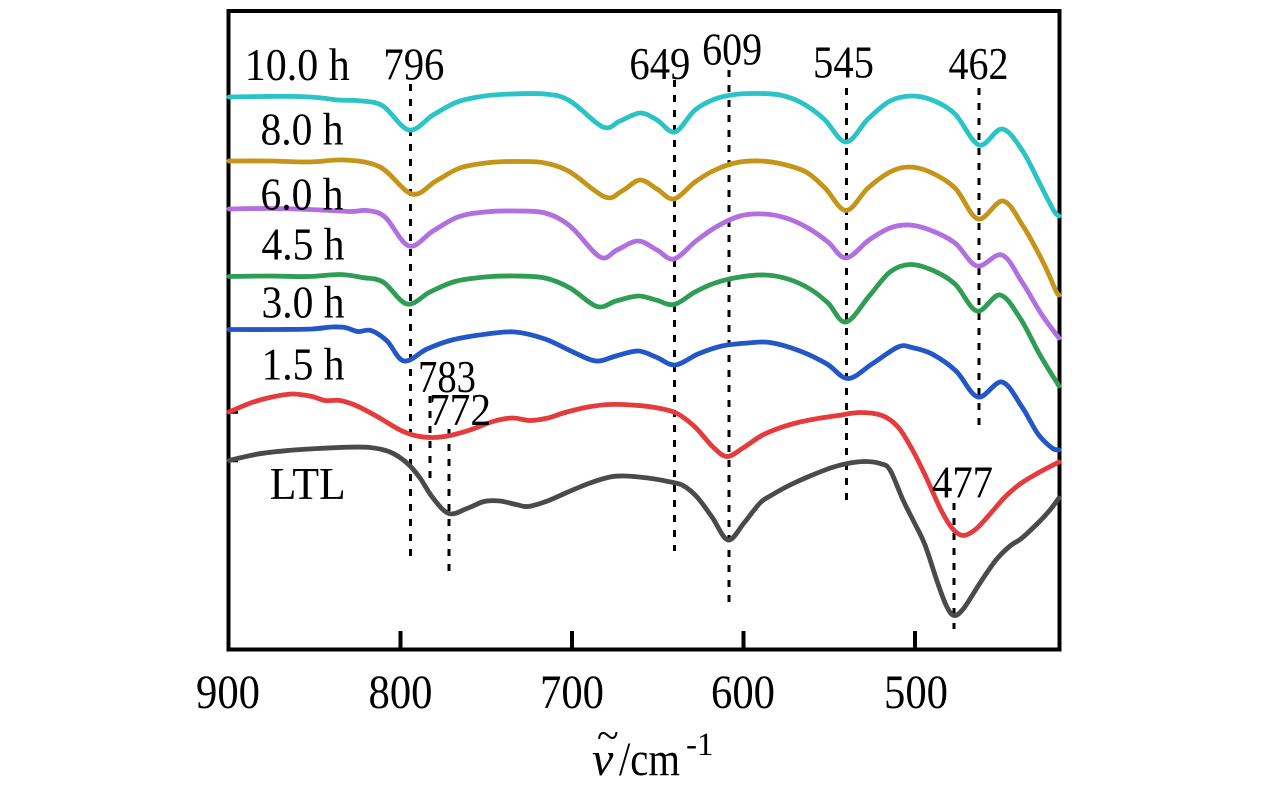 The image size is (1276, 787). I want to click on svg-text: 3.0 h, so click(303, 302).